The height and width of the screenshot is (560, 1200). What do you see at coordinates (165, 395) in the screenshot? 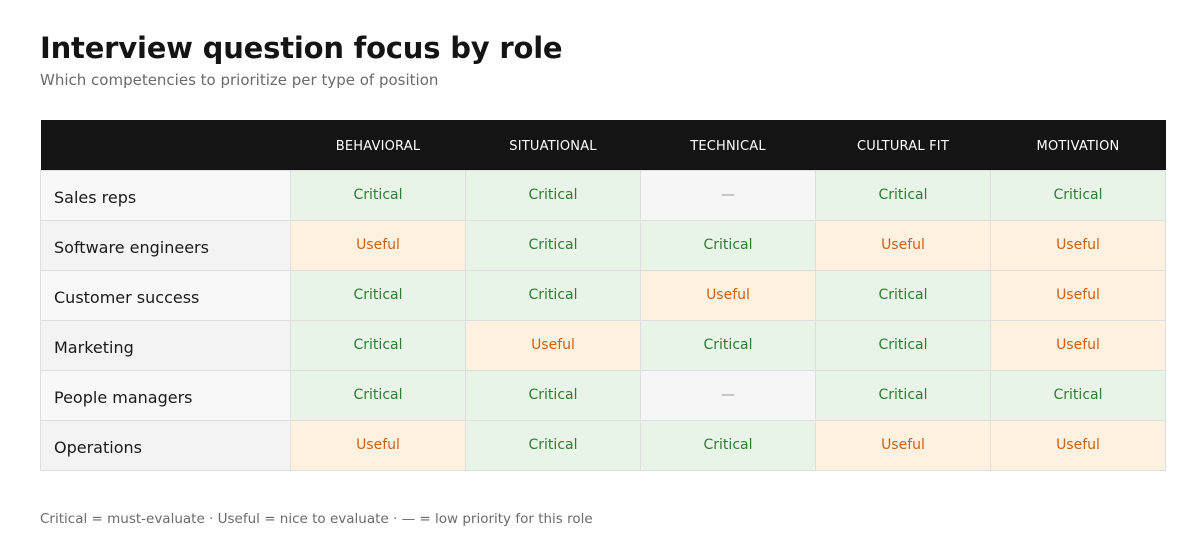
I see `row-label: People managers` at bounding box center [165, 395].